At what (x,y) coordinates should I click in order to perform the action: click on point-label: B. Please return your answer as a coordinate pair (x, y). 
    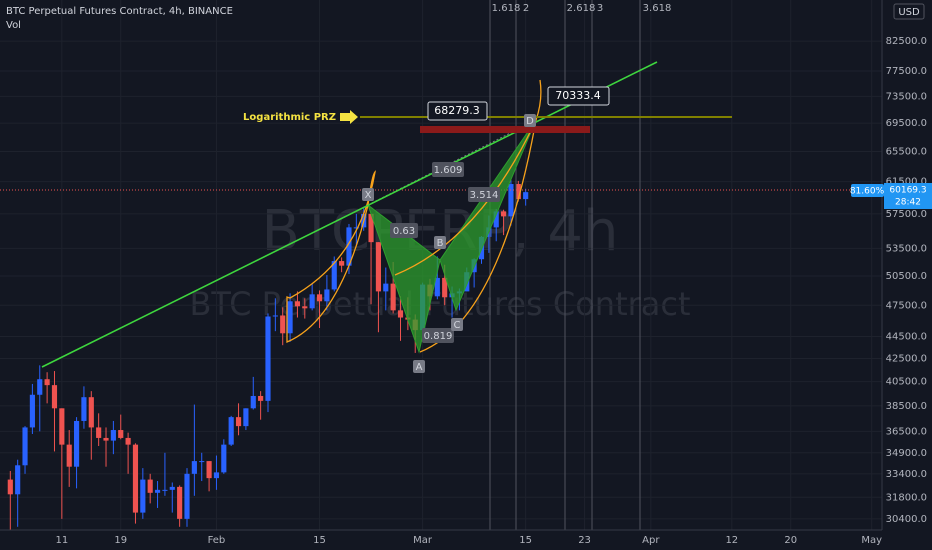
    Looking at the image, I should click on (440, 243).